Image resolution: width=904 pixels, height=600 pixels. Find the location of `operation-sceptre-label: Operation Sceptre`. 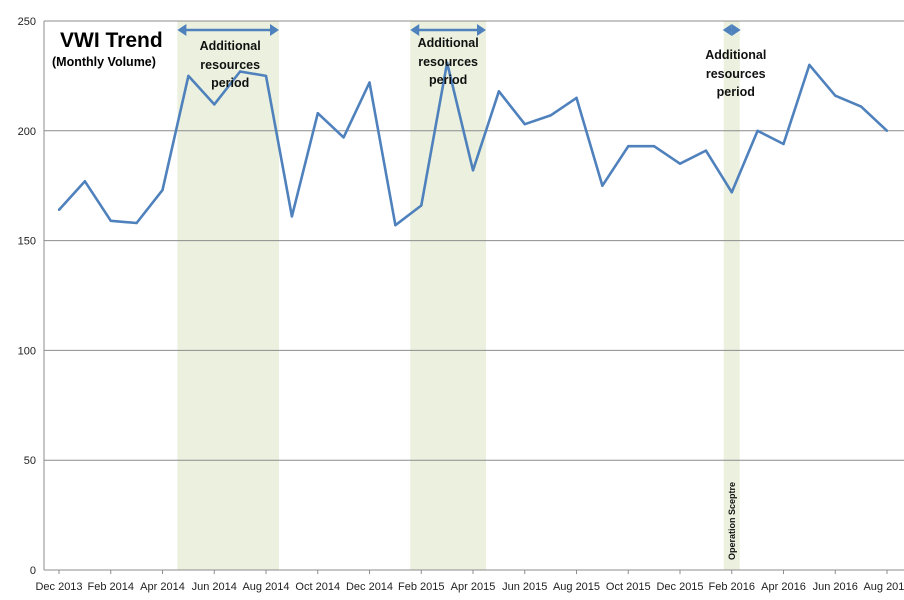

operation-sceptre-label: Operation Sceptre is located at coordinates (732, 521).